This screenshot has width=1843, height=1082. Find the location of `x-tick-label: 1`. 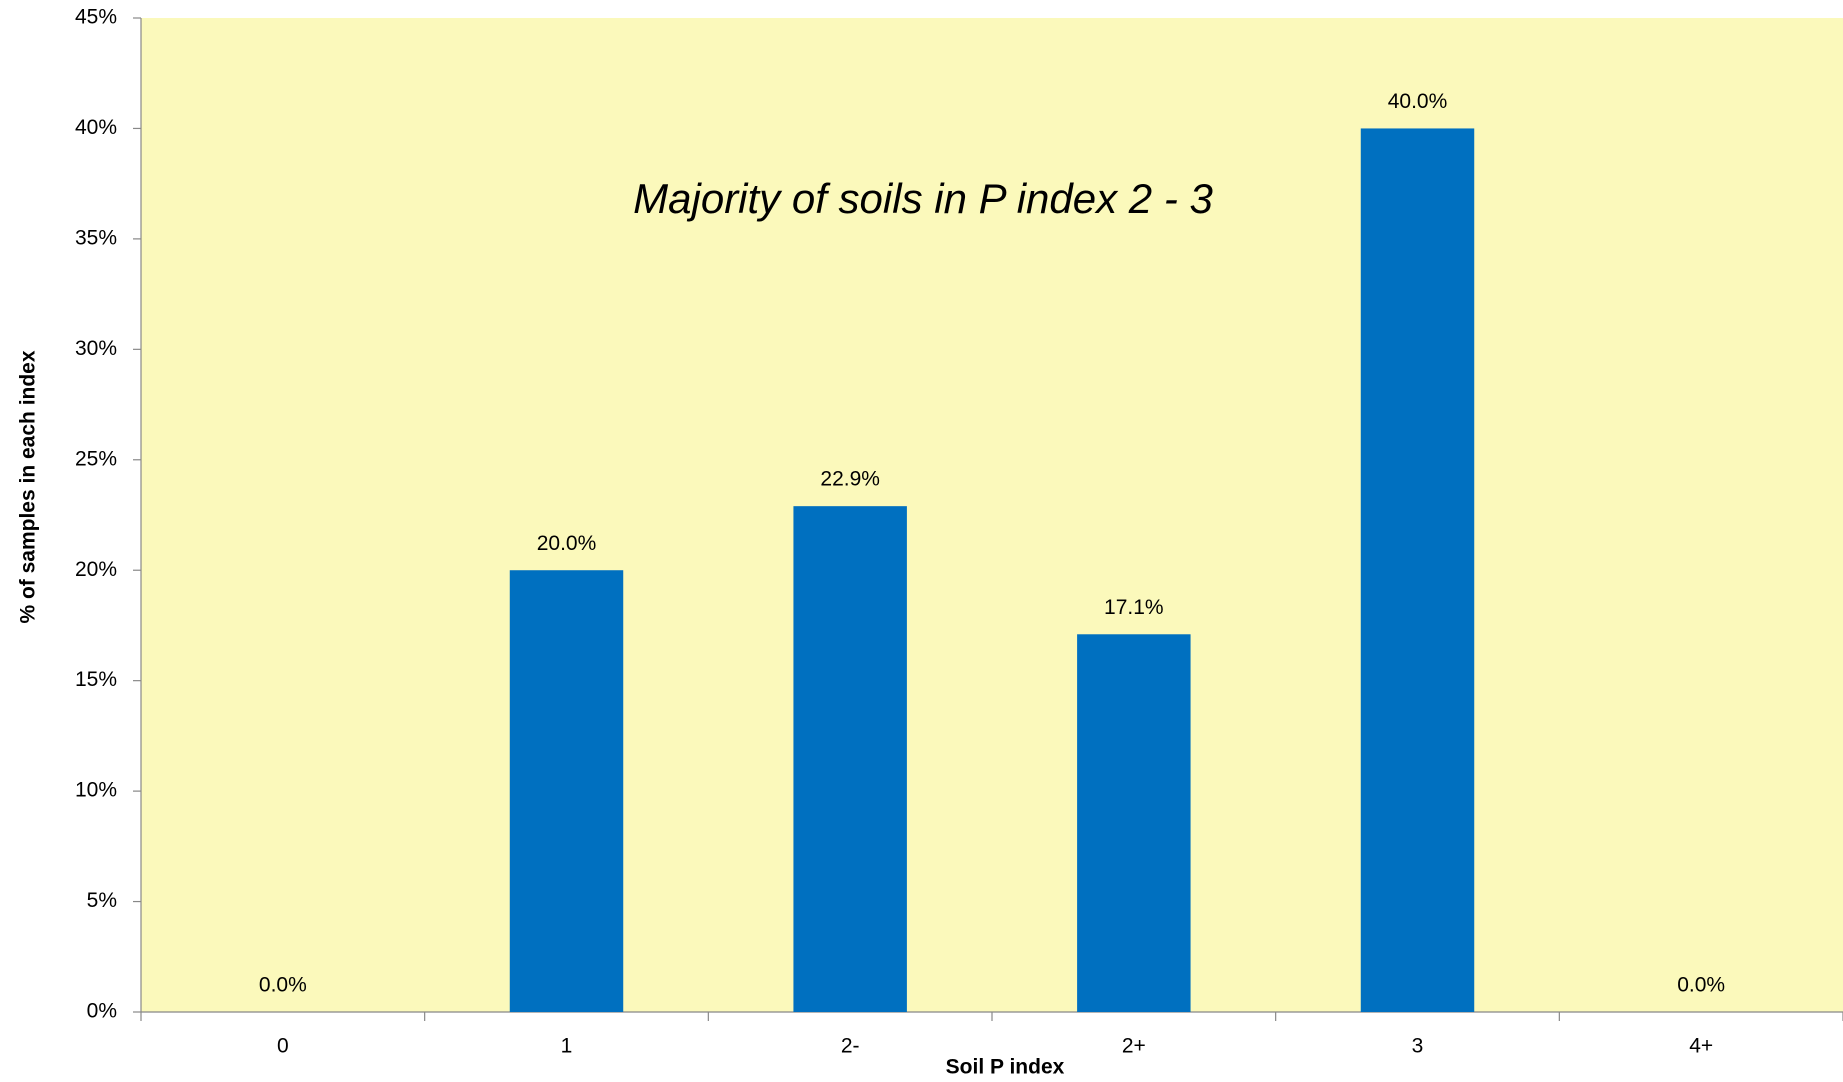

x-tick-label: 1 is located at coordinates (567, 1046).